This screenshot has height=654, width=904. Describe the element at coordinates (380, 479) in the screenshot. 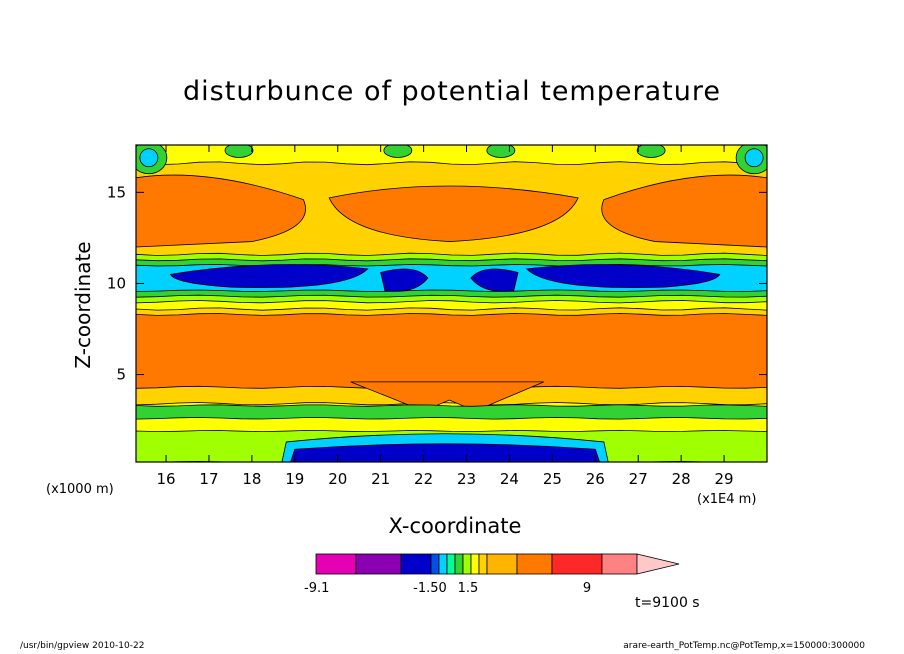

I see `x-tick-label-21: 21` at that location.